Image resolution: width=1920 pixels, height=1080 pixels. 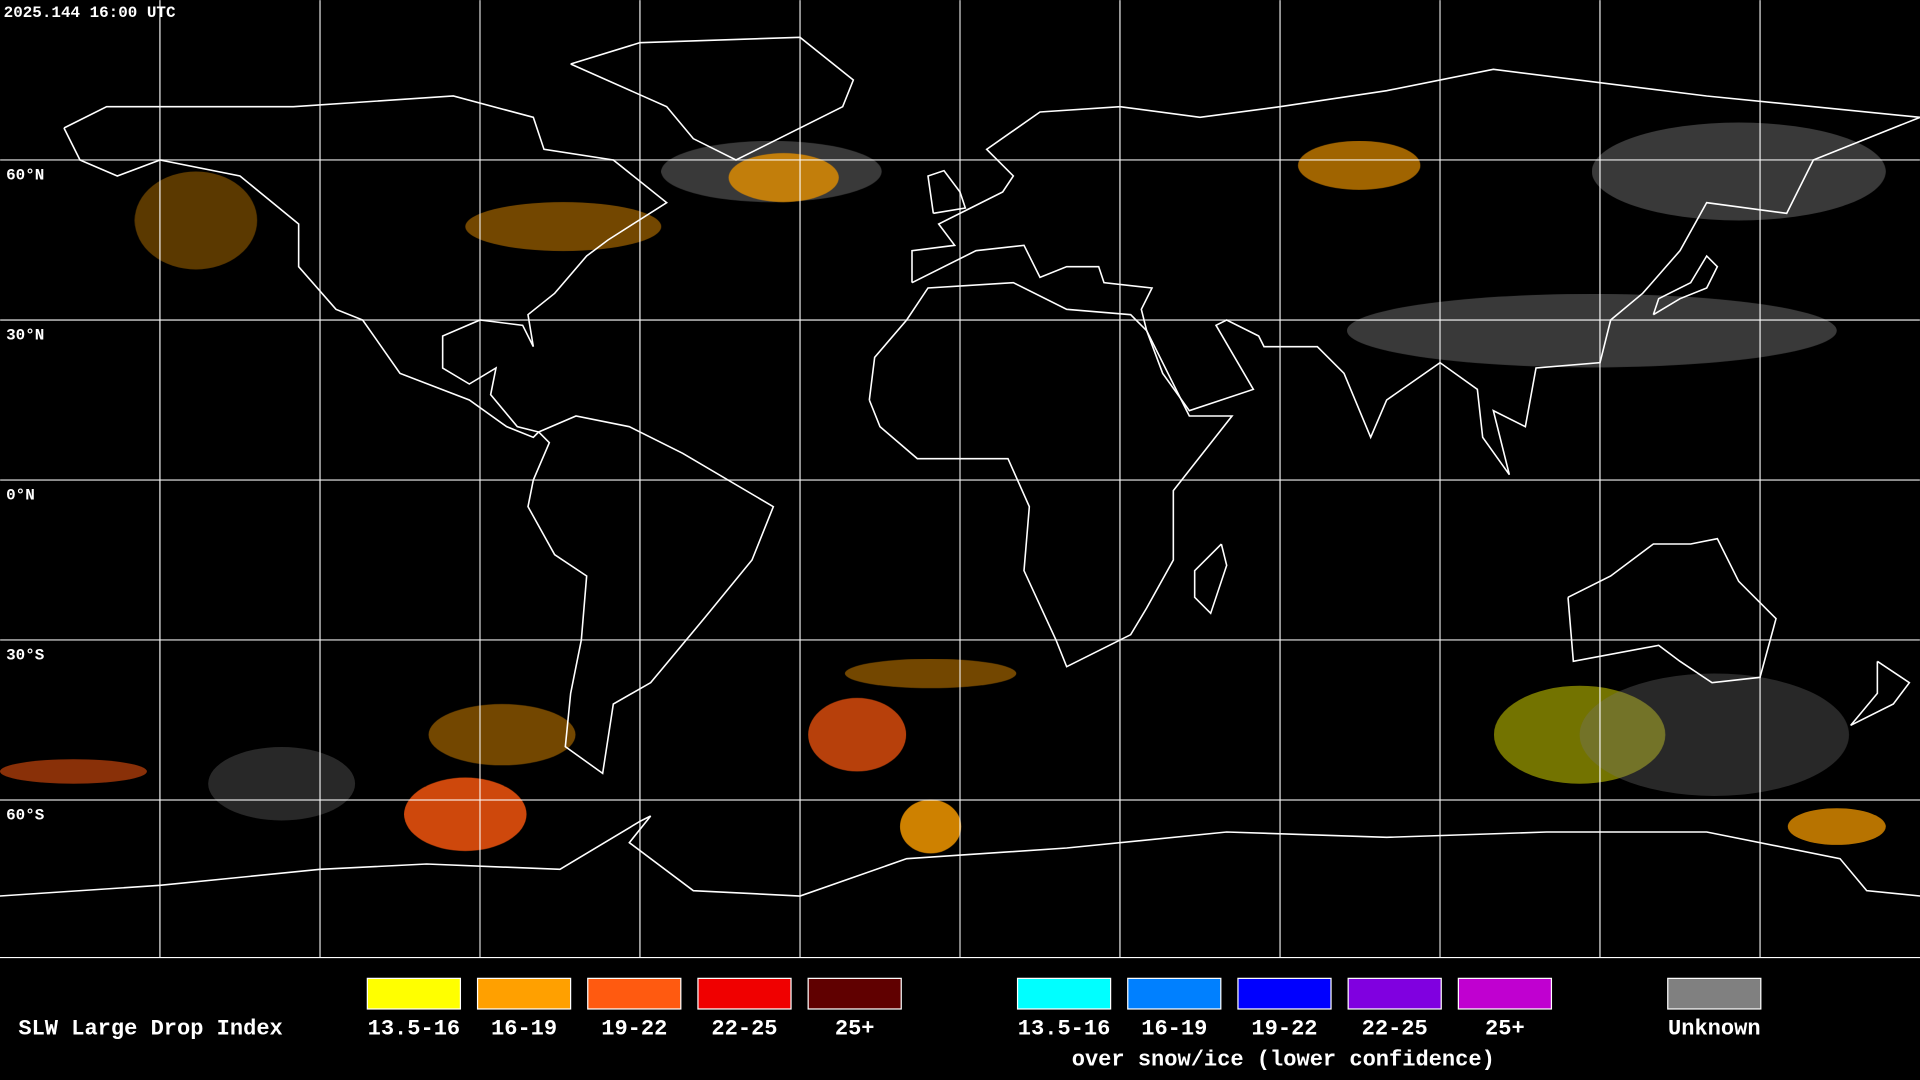 I want to click on coastline-africa, so click(x=1051, y=474).